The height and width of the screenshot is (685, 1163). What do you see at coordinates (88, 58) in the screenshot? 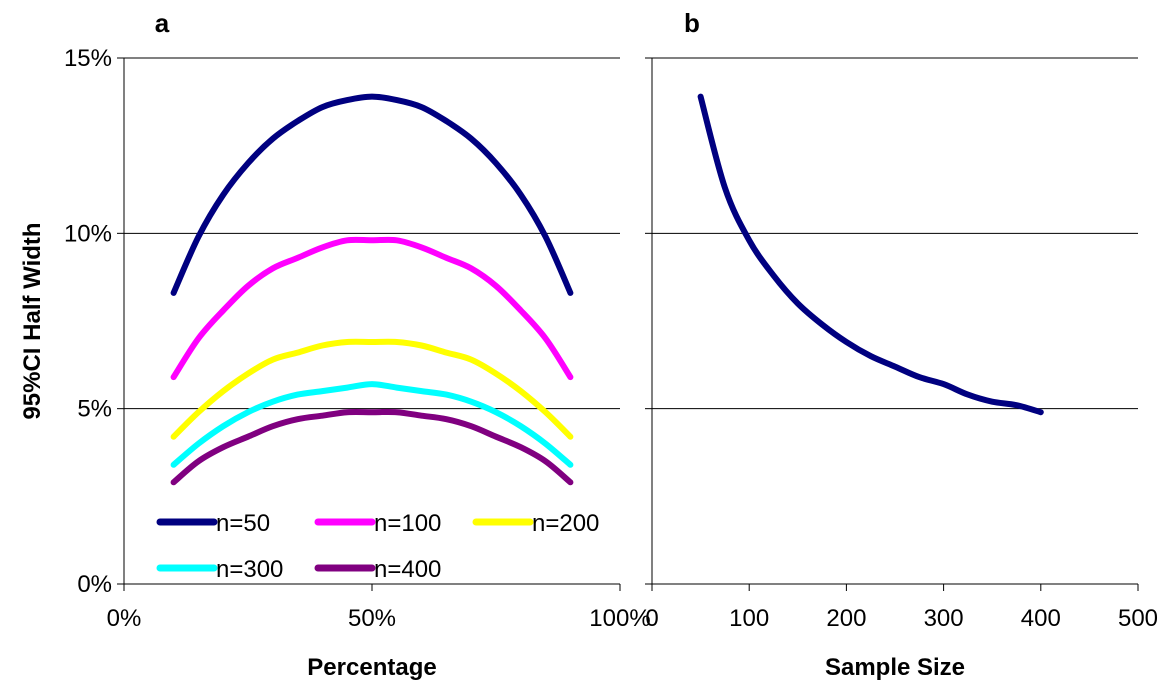
I see `y-tick-label: 15%` at bounding box center [88, 58].